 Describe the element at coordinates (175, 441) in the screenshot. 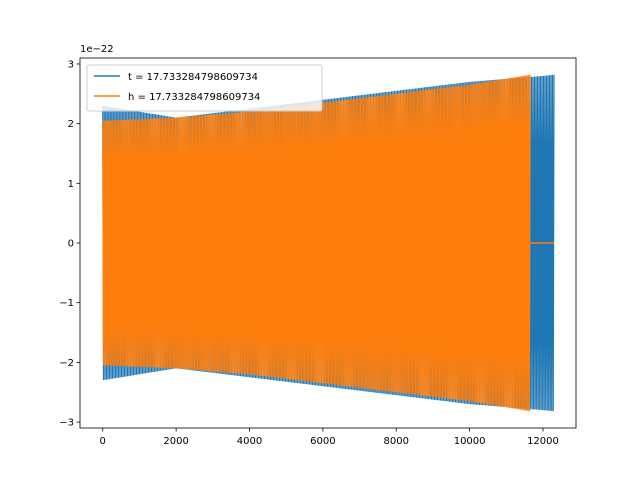

I see `x-tick-label: 2000` at that location.